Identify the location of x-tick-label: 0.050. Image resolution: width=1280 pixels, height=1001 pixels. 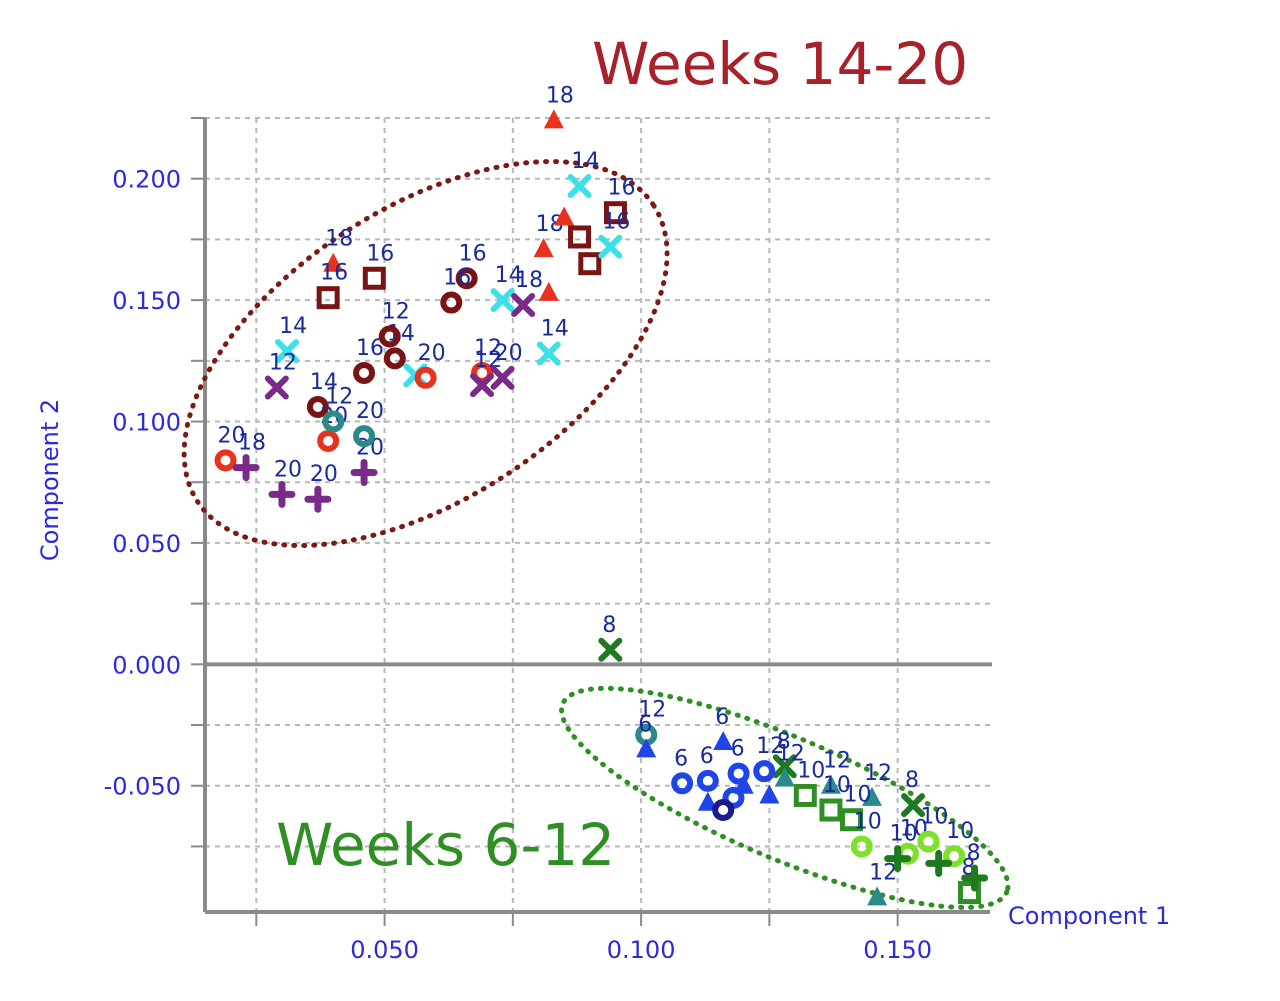
(384, 950).